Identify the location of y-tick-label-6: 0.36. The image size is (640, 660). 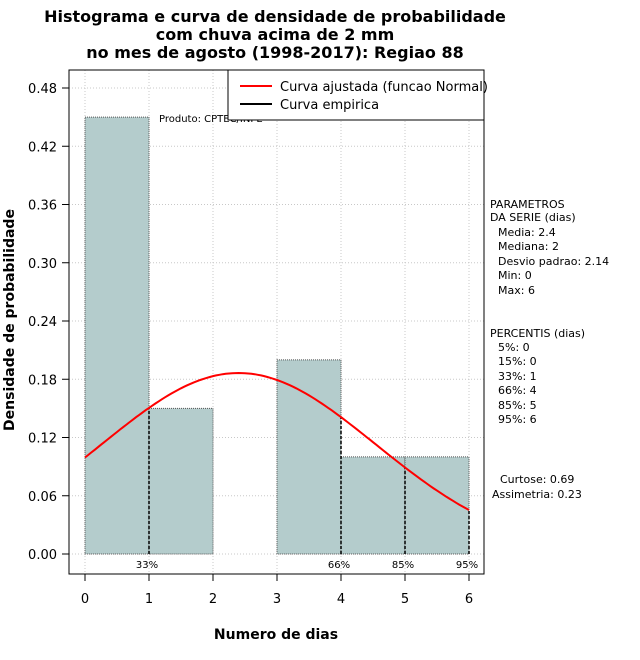
(42, 206).